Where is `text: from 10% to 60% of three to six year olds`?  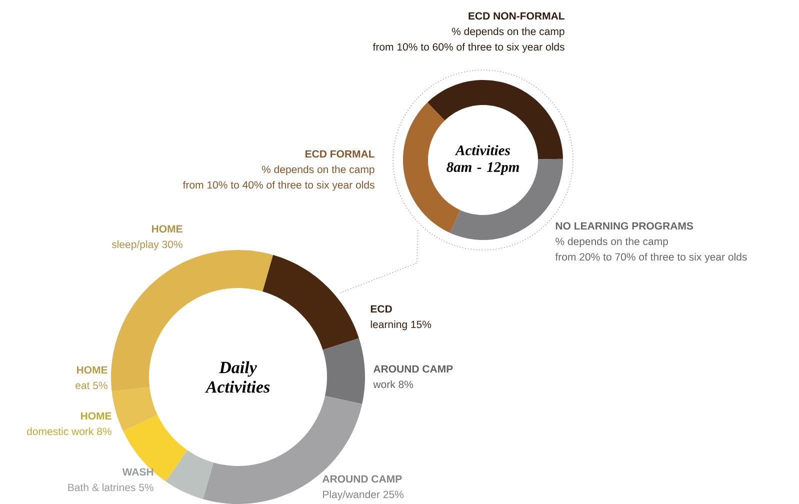 text: from 10% to 60% of three to six year olds is located at coordinates (468, 47).